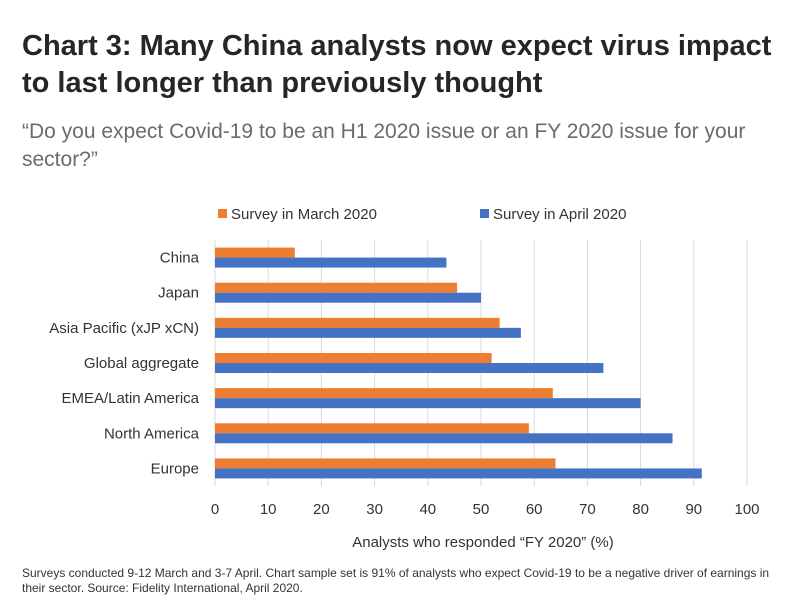 This screenshot has height=612, width=792. I want to click on y-category-label: EMEA/Latin America, so click(130, 398).